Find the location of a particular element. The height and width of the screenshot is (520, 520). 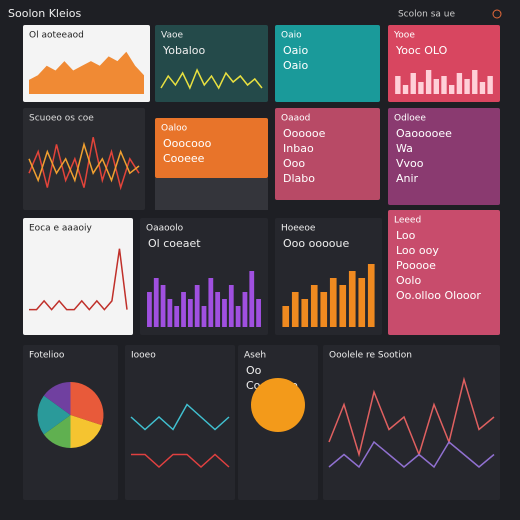

panel-title: Oaloo is located at coordinates (174, 129).